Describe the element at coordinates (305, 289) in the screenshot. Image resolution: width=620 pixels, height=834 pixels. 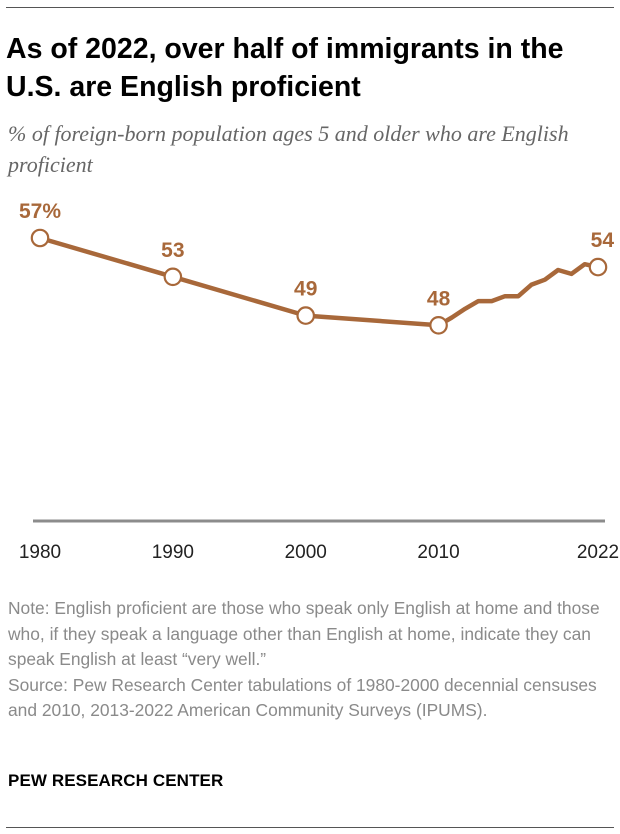
I see `data-label: 49` at that location.